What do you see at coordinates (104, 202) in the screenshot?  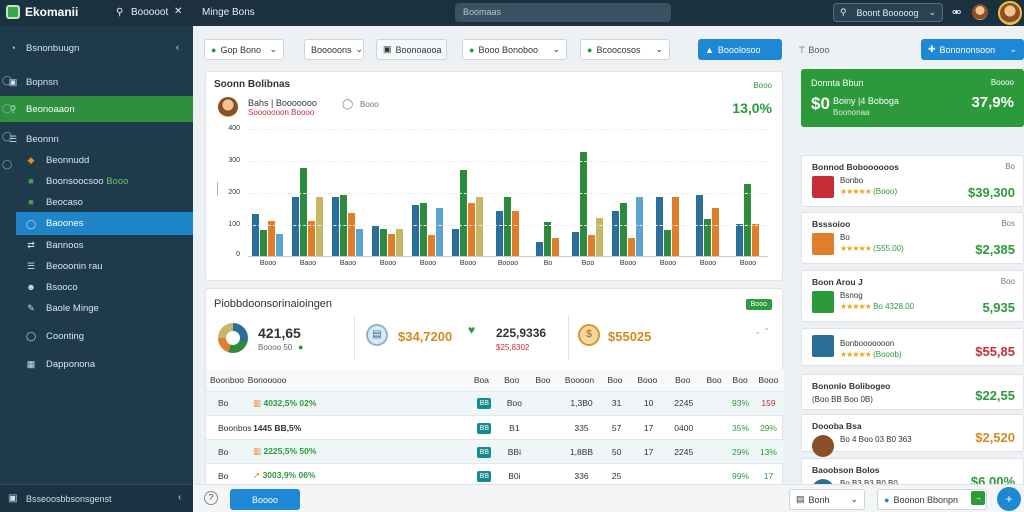 I see `sidebar-item-6: ■ Beocaso` at bounding box center [104, 202].